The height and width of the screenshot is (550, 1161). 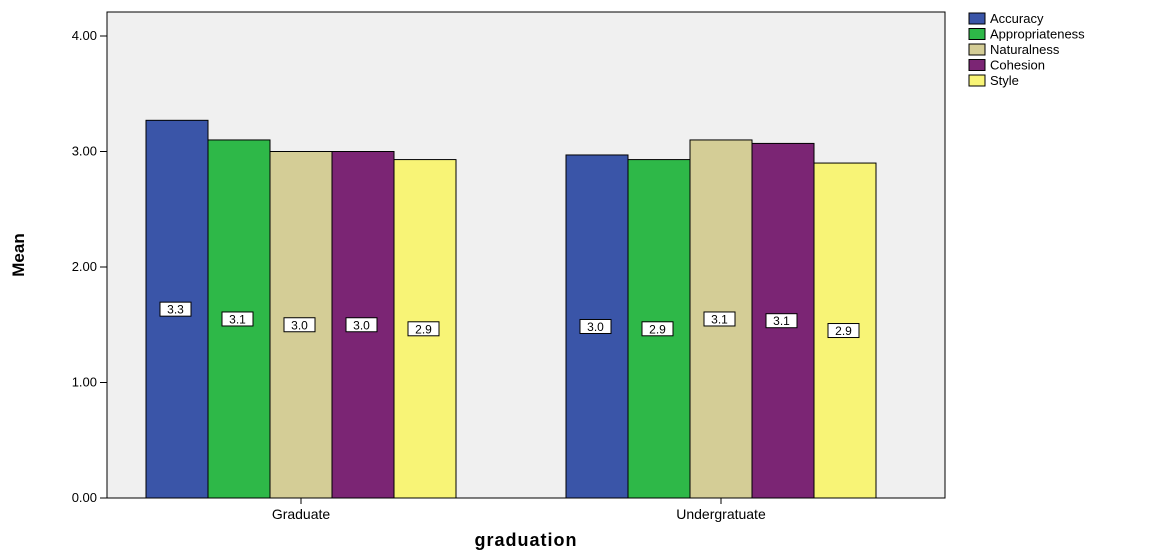 What do you see at coordinates (84, 497) in the screenshot?
I see `y-tick-label: 0.00` at bounding box center [84, 497].